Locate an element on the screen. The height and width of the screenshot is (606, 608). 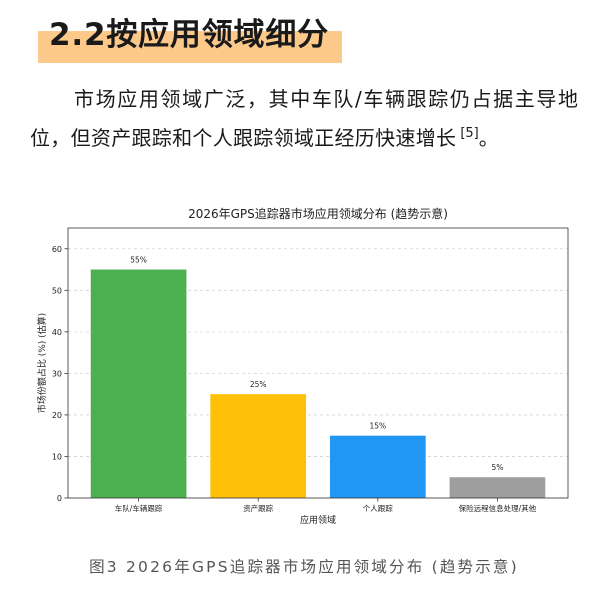
x-axis-label: 应用领域 is located at coordinates (318, 520).